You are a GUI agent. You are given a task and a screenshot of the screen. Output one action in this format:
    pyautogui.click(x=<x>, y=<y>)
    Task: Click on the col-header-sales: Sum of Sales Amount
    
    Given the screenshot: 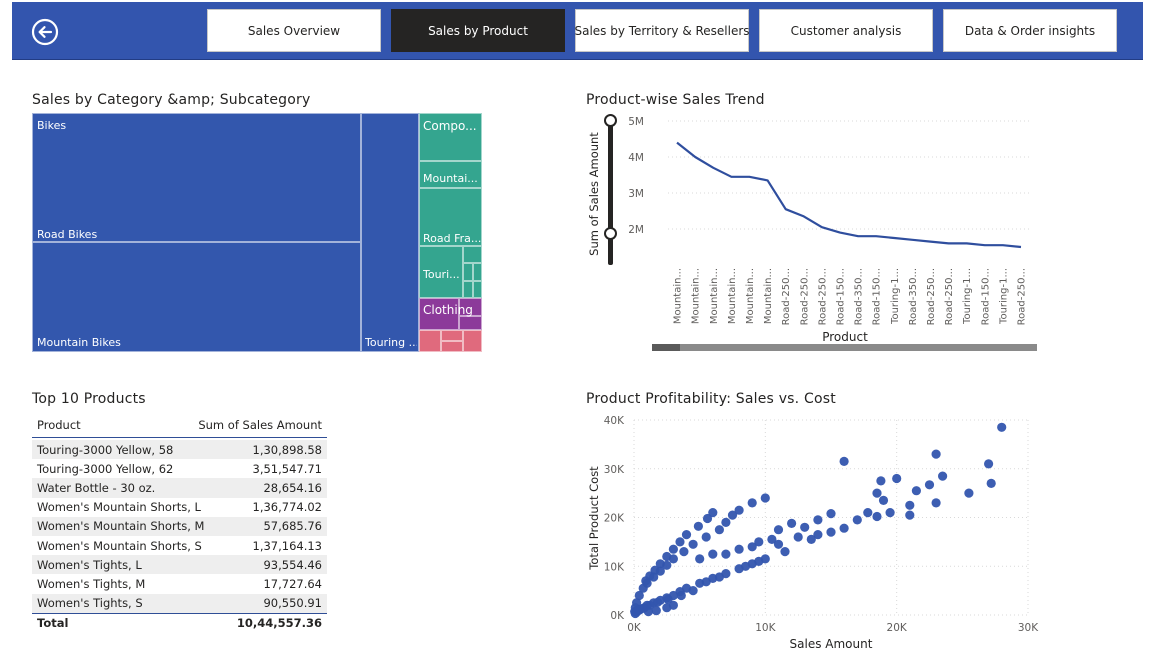 What is the action you would take?
    pyautogui.click(x=260, y=424)
    